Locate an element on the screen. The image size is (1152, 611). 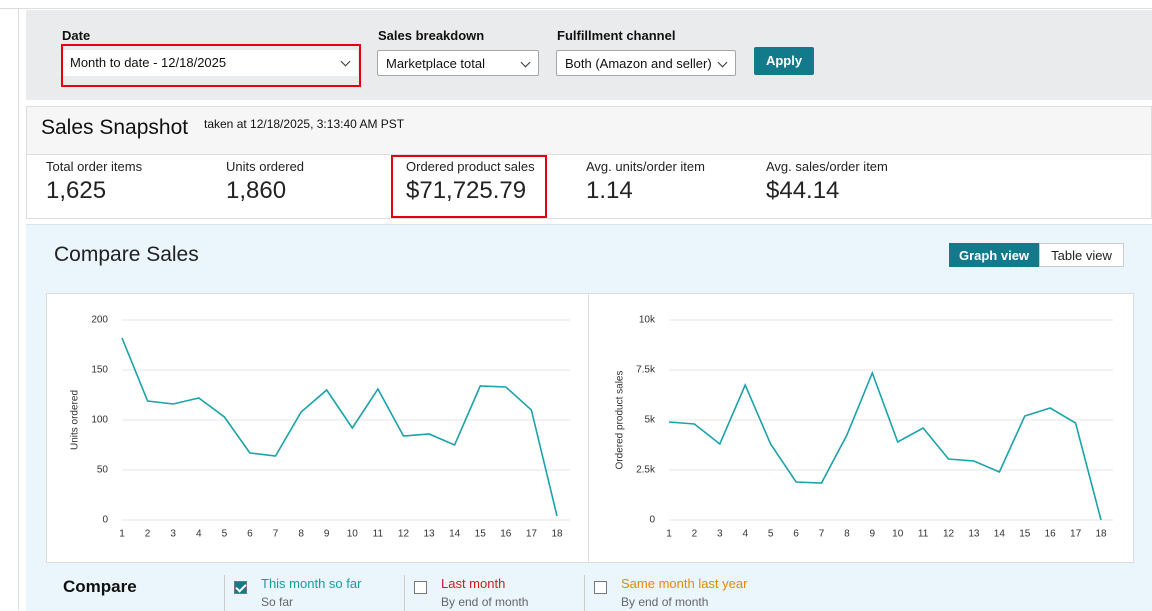
metric-label: Total order items is located at coordinates (94, 166).